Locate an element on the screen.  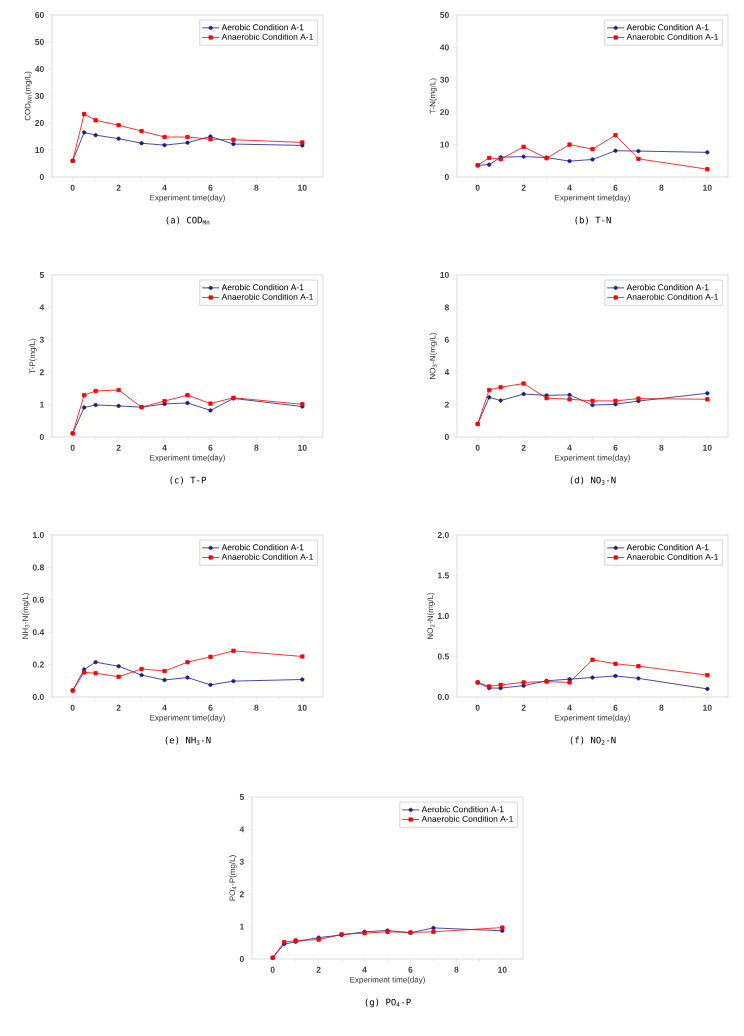
y-tick-label: 60 is located at coordinates (39, 15).